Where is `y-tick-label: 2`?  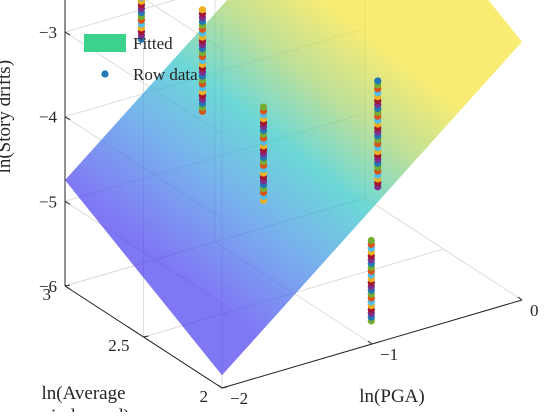 y-tick-label: 2 is located at coordinates (204, 396).